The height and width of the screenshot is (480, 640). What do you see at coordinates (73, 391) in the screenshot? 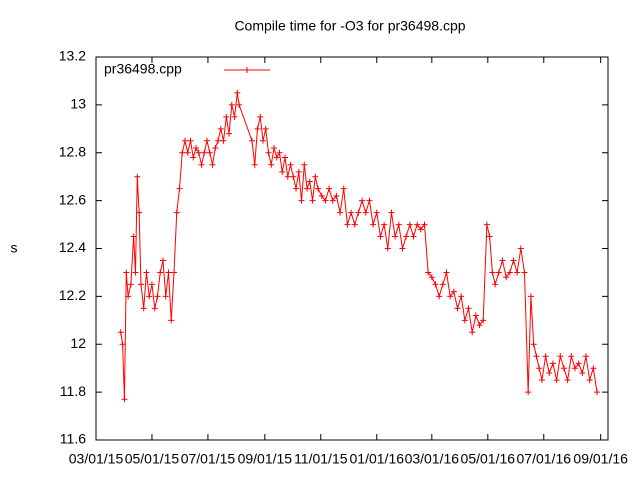
I see `y-tick-label: 11.8` at bounding box center [73, 391].